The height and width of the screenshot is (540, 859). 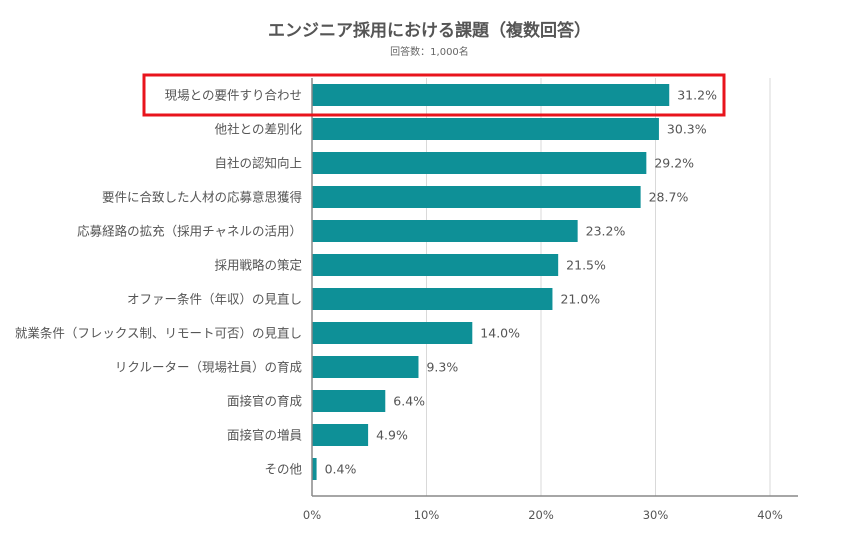 I want to click on value-label: 9.3%, so click(x=442, y=367).